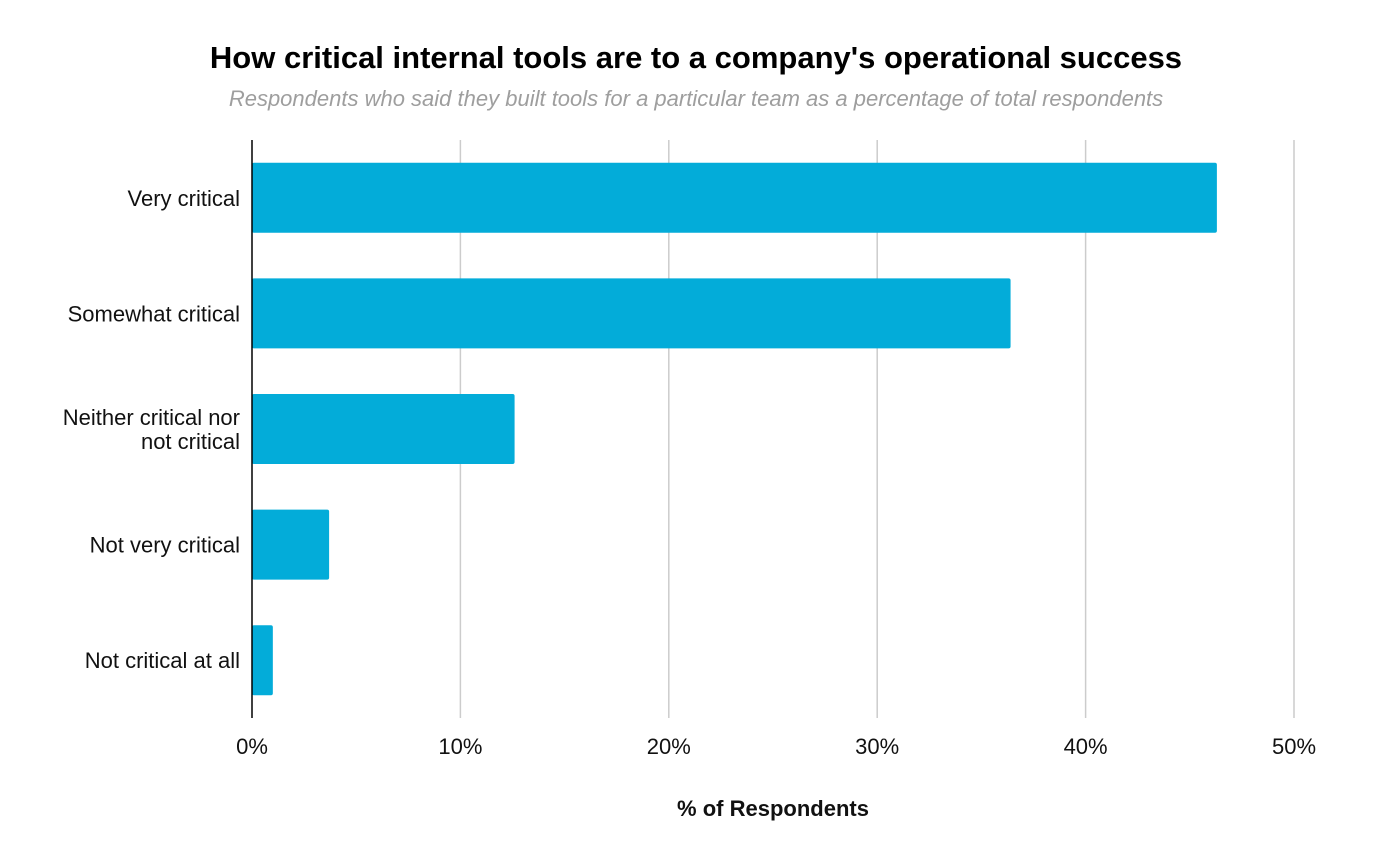  I want to click on x-tick-label: 40%, so click(1086, 746).